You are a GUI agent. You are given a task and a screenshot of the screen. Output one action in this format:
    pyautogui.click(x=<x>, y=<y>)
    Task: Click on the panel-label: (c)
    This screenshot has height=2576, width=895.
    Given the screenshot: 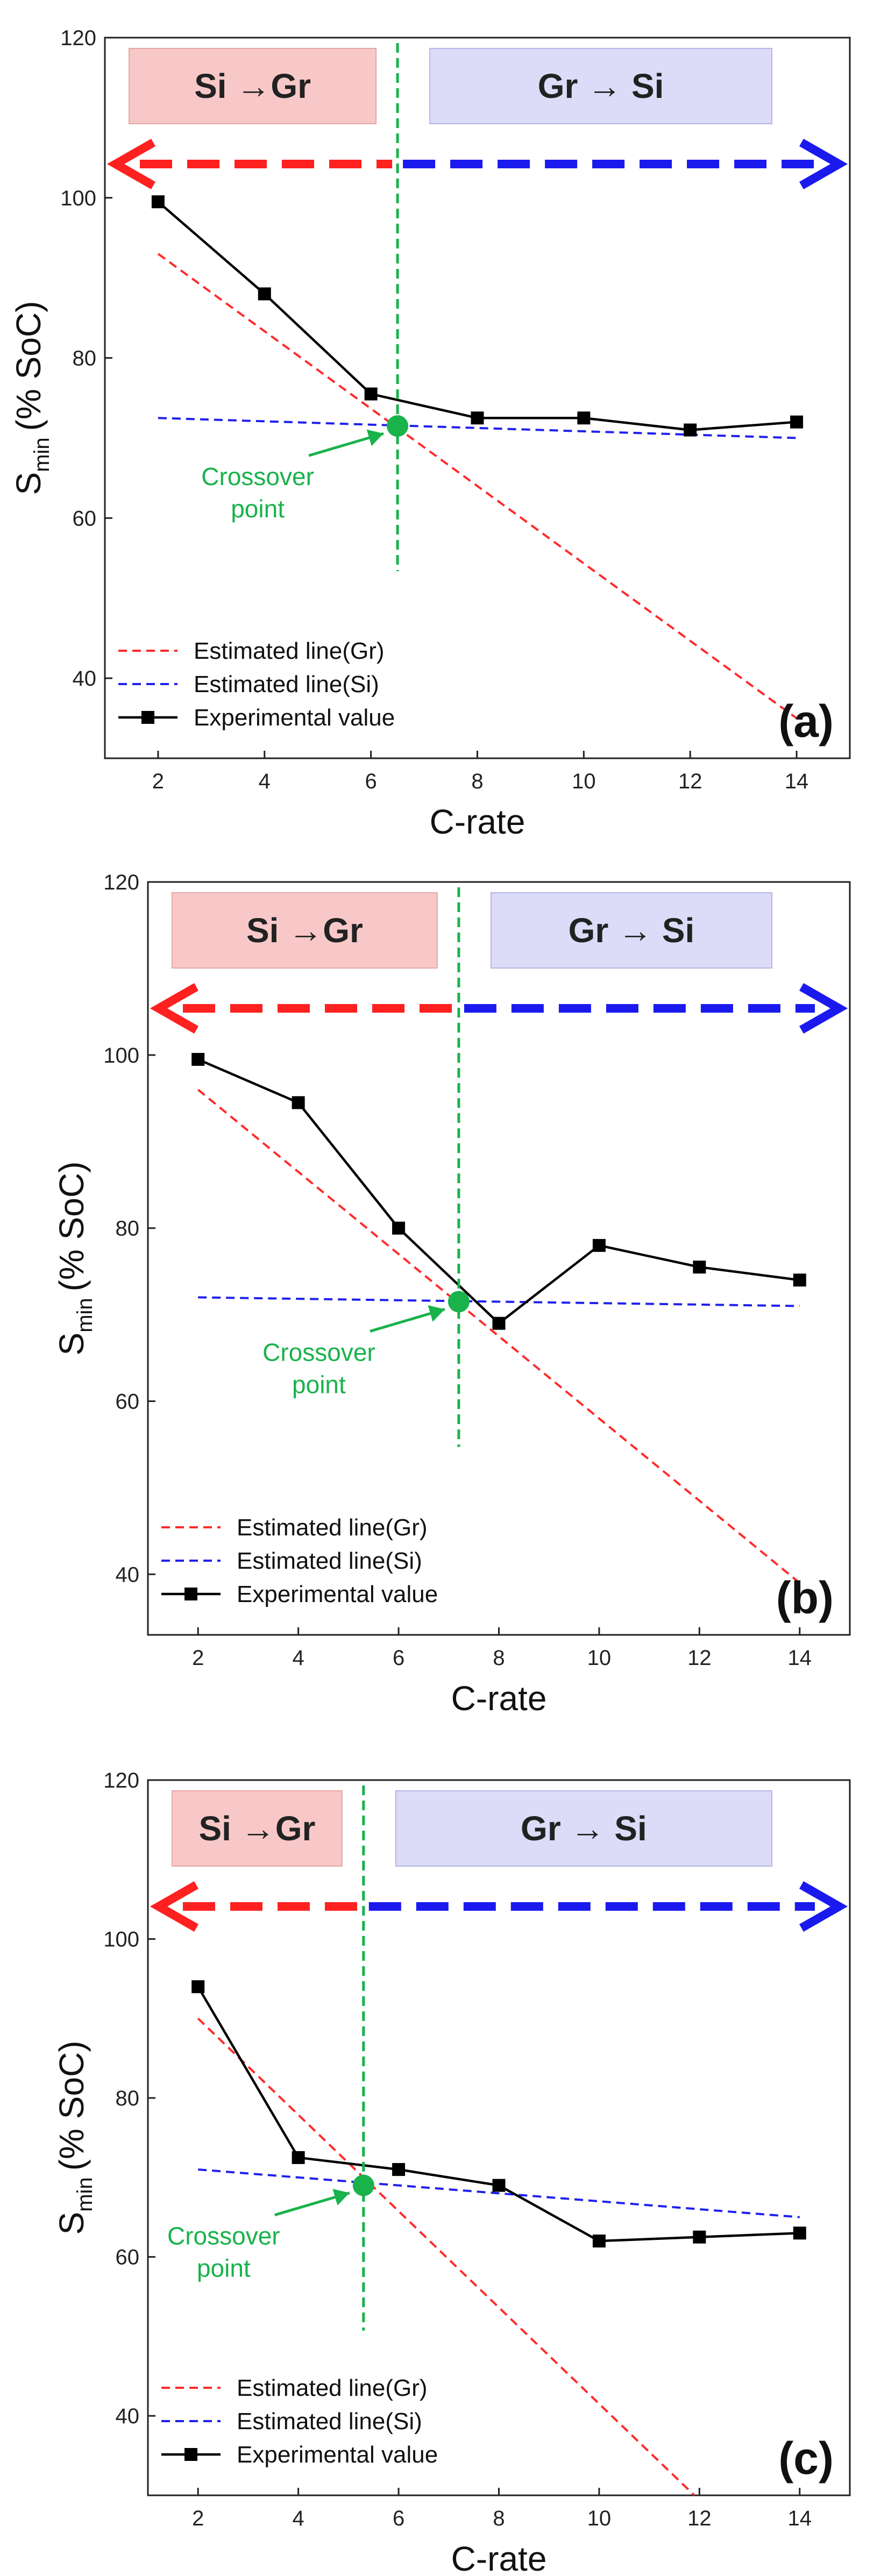 What is the action you would take?
    pyautogui.click(x=806, y=2459)
    